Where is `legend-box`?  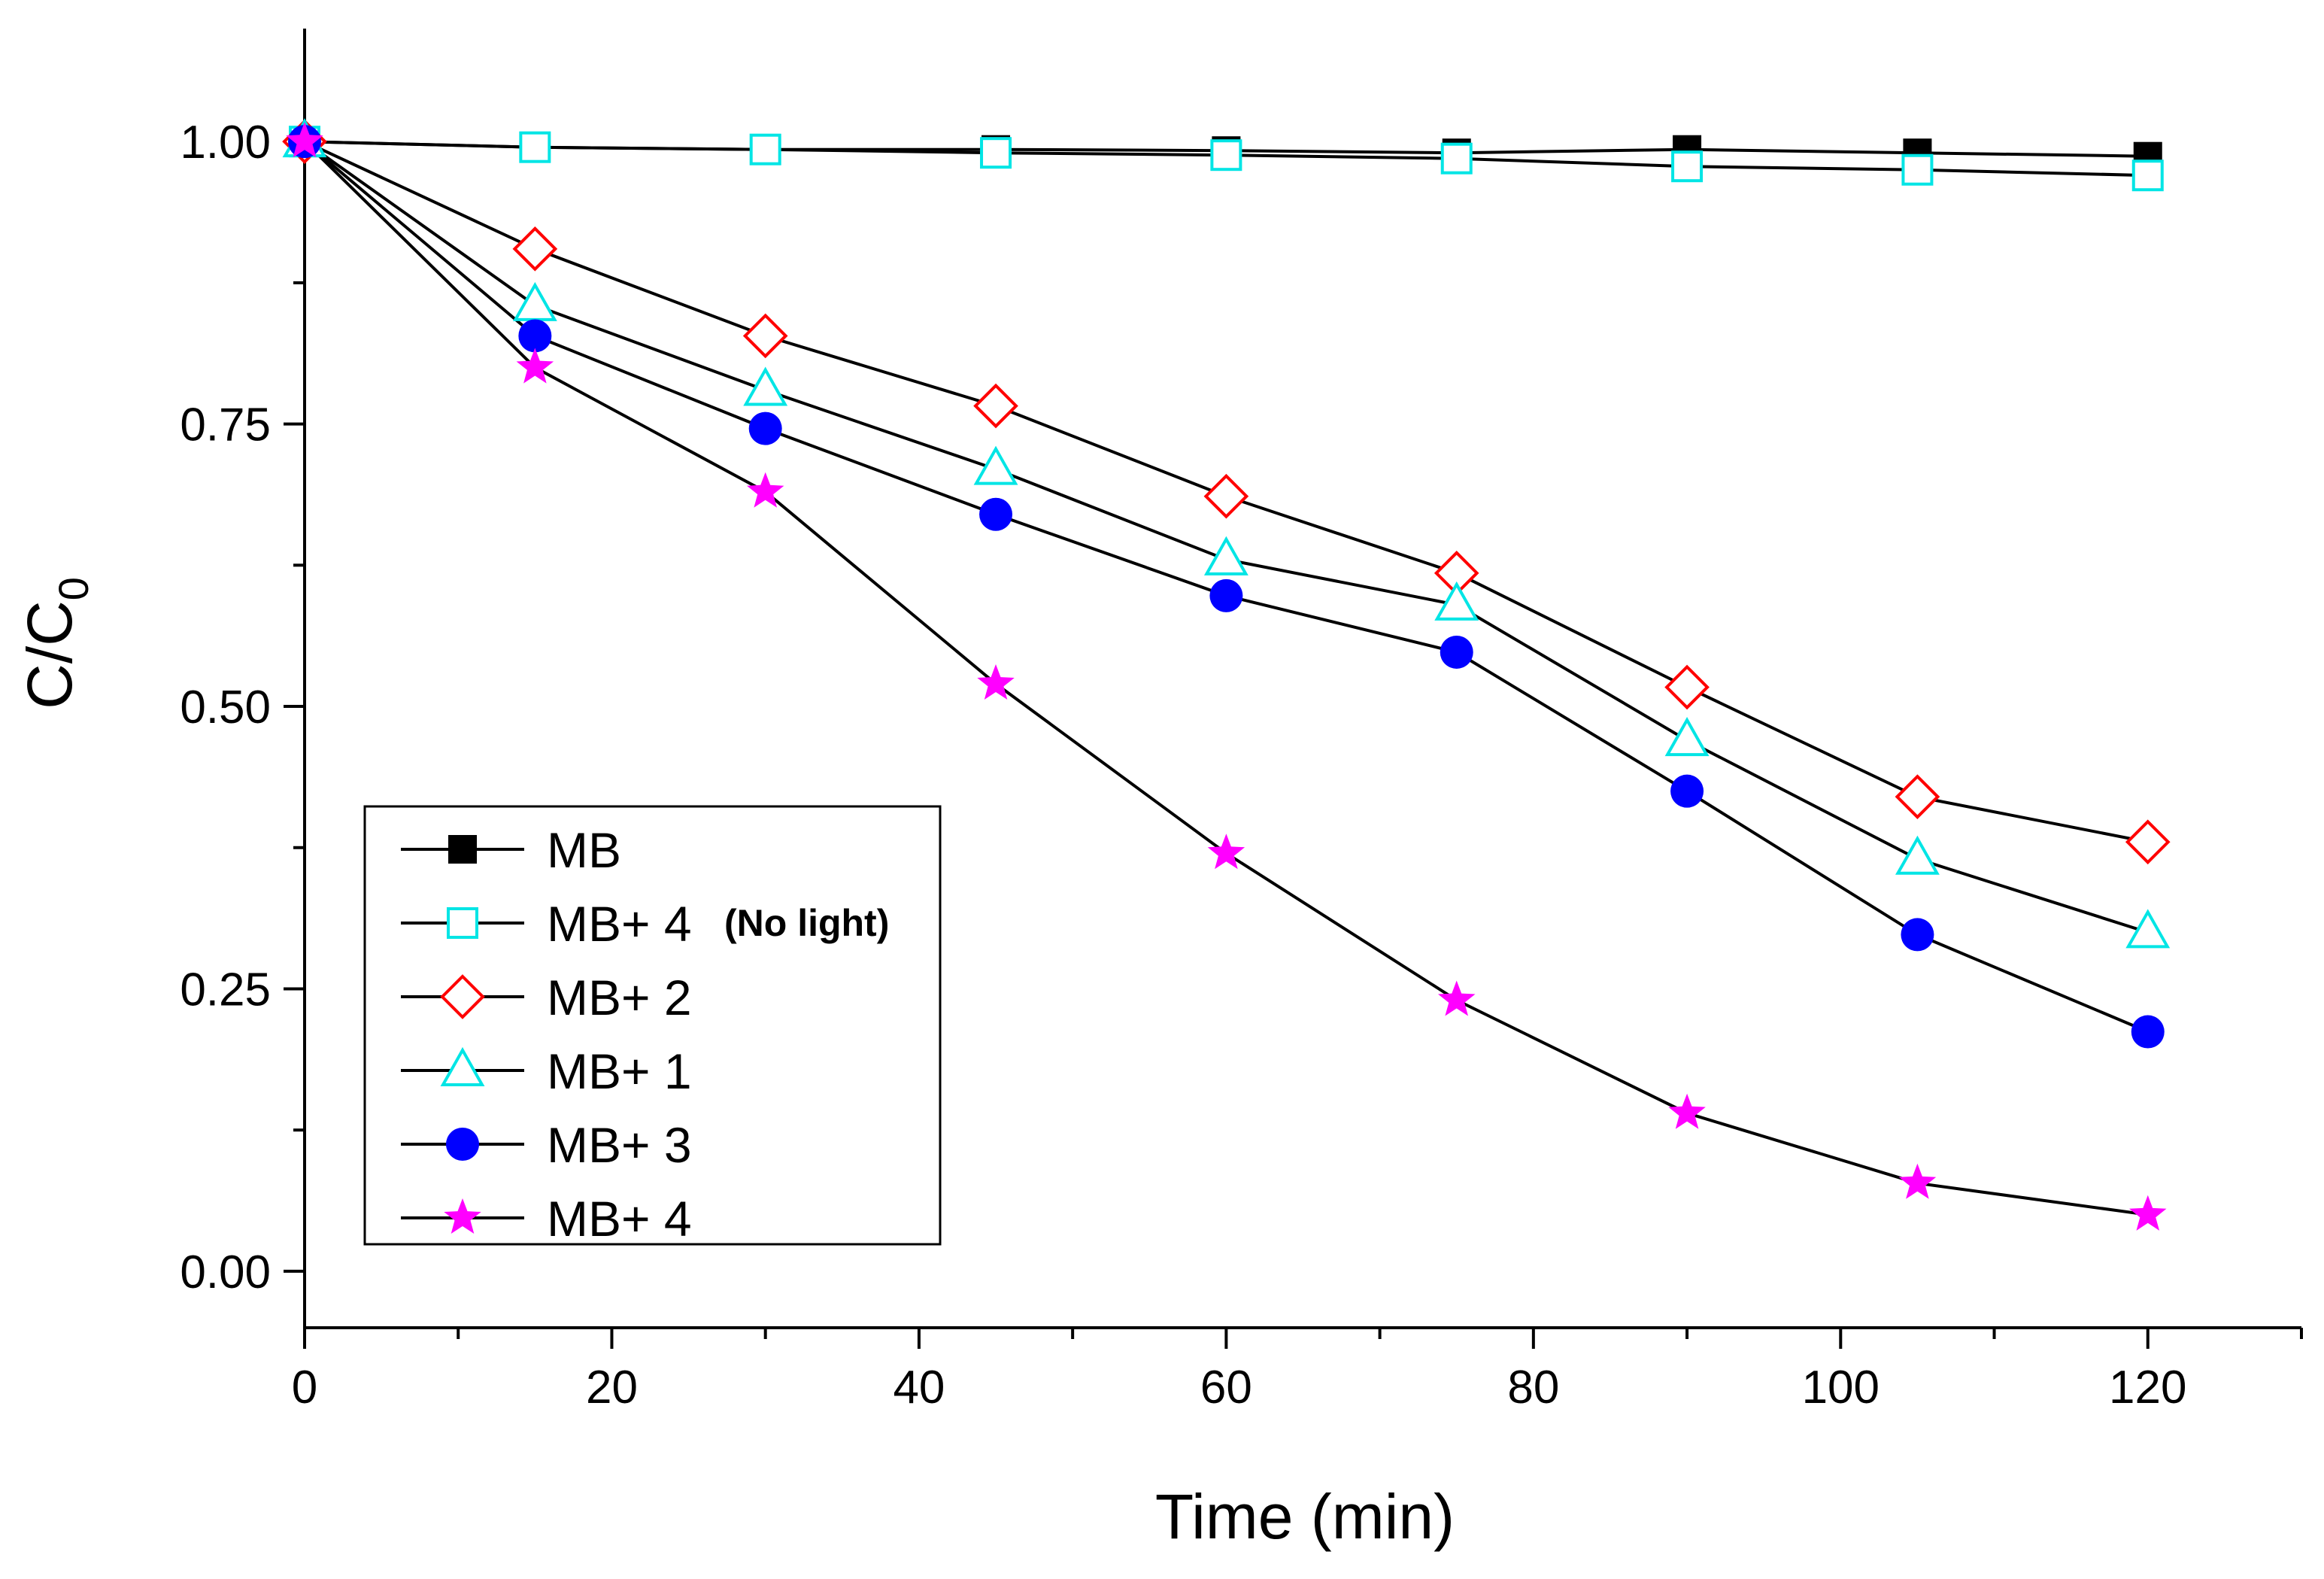
legend-box is located at coordinates (652, 1025).